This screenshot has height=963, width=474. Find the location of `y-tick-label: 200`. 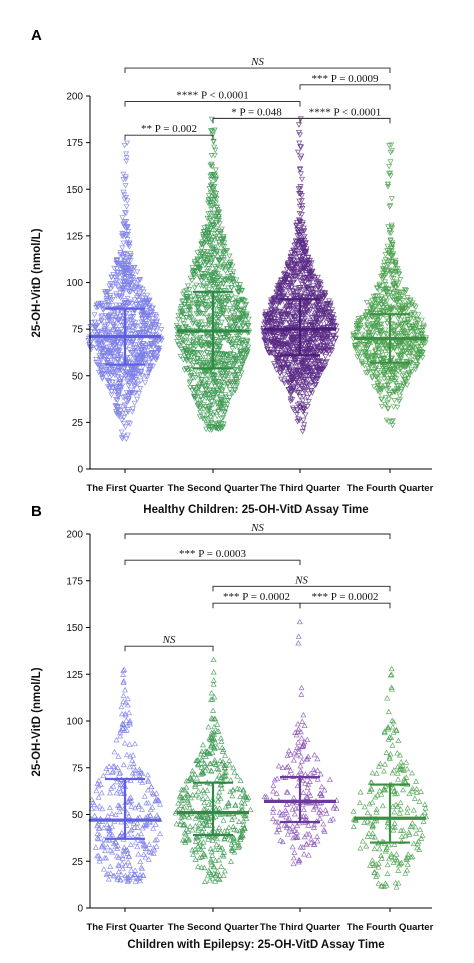

y-tick-label: 200 is located at coordinates (74, 97).